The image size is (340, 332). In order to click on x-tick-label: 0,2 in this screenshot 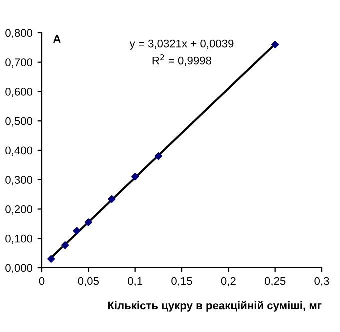, I will do `click(228, 281)`.